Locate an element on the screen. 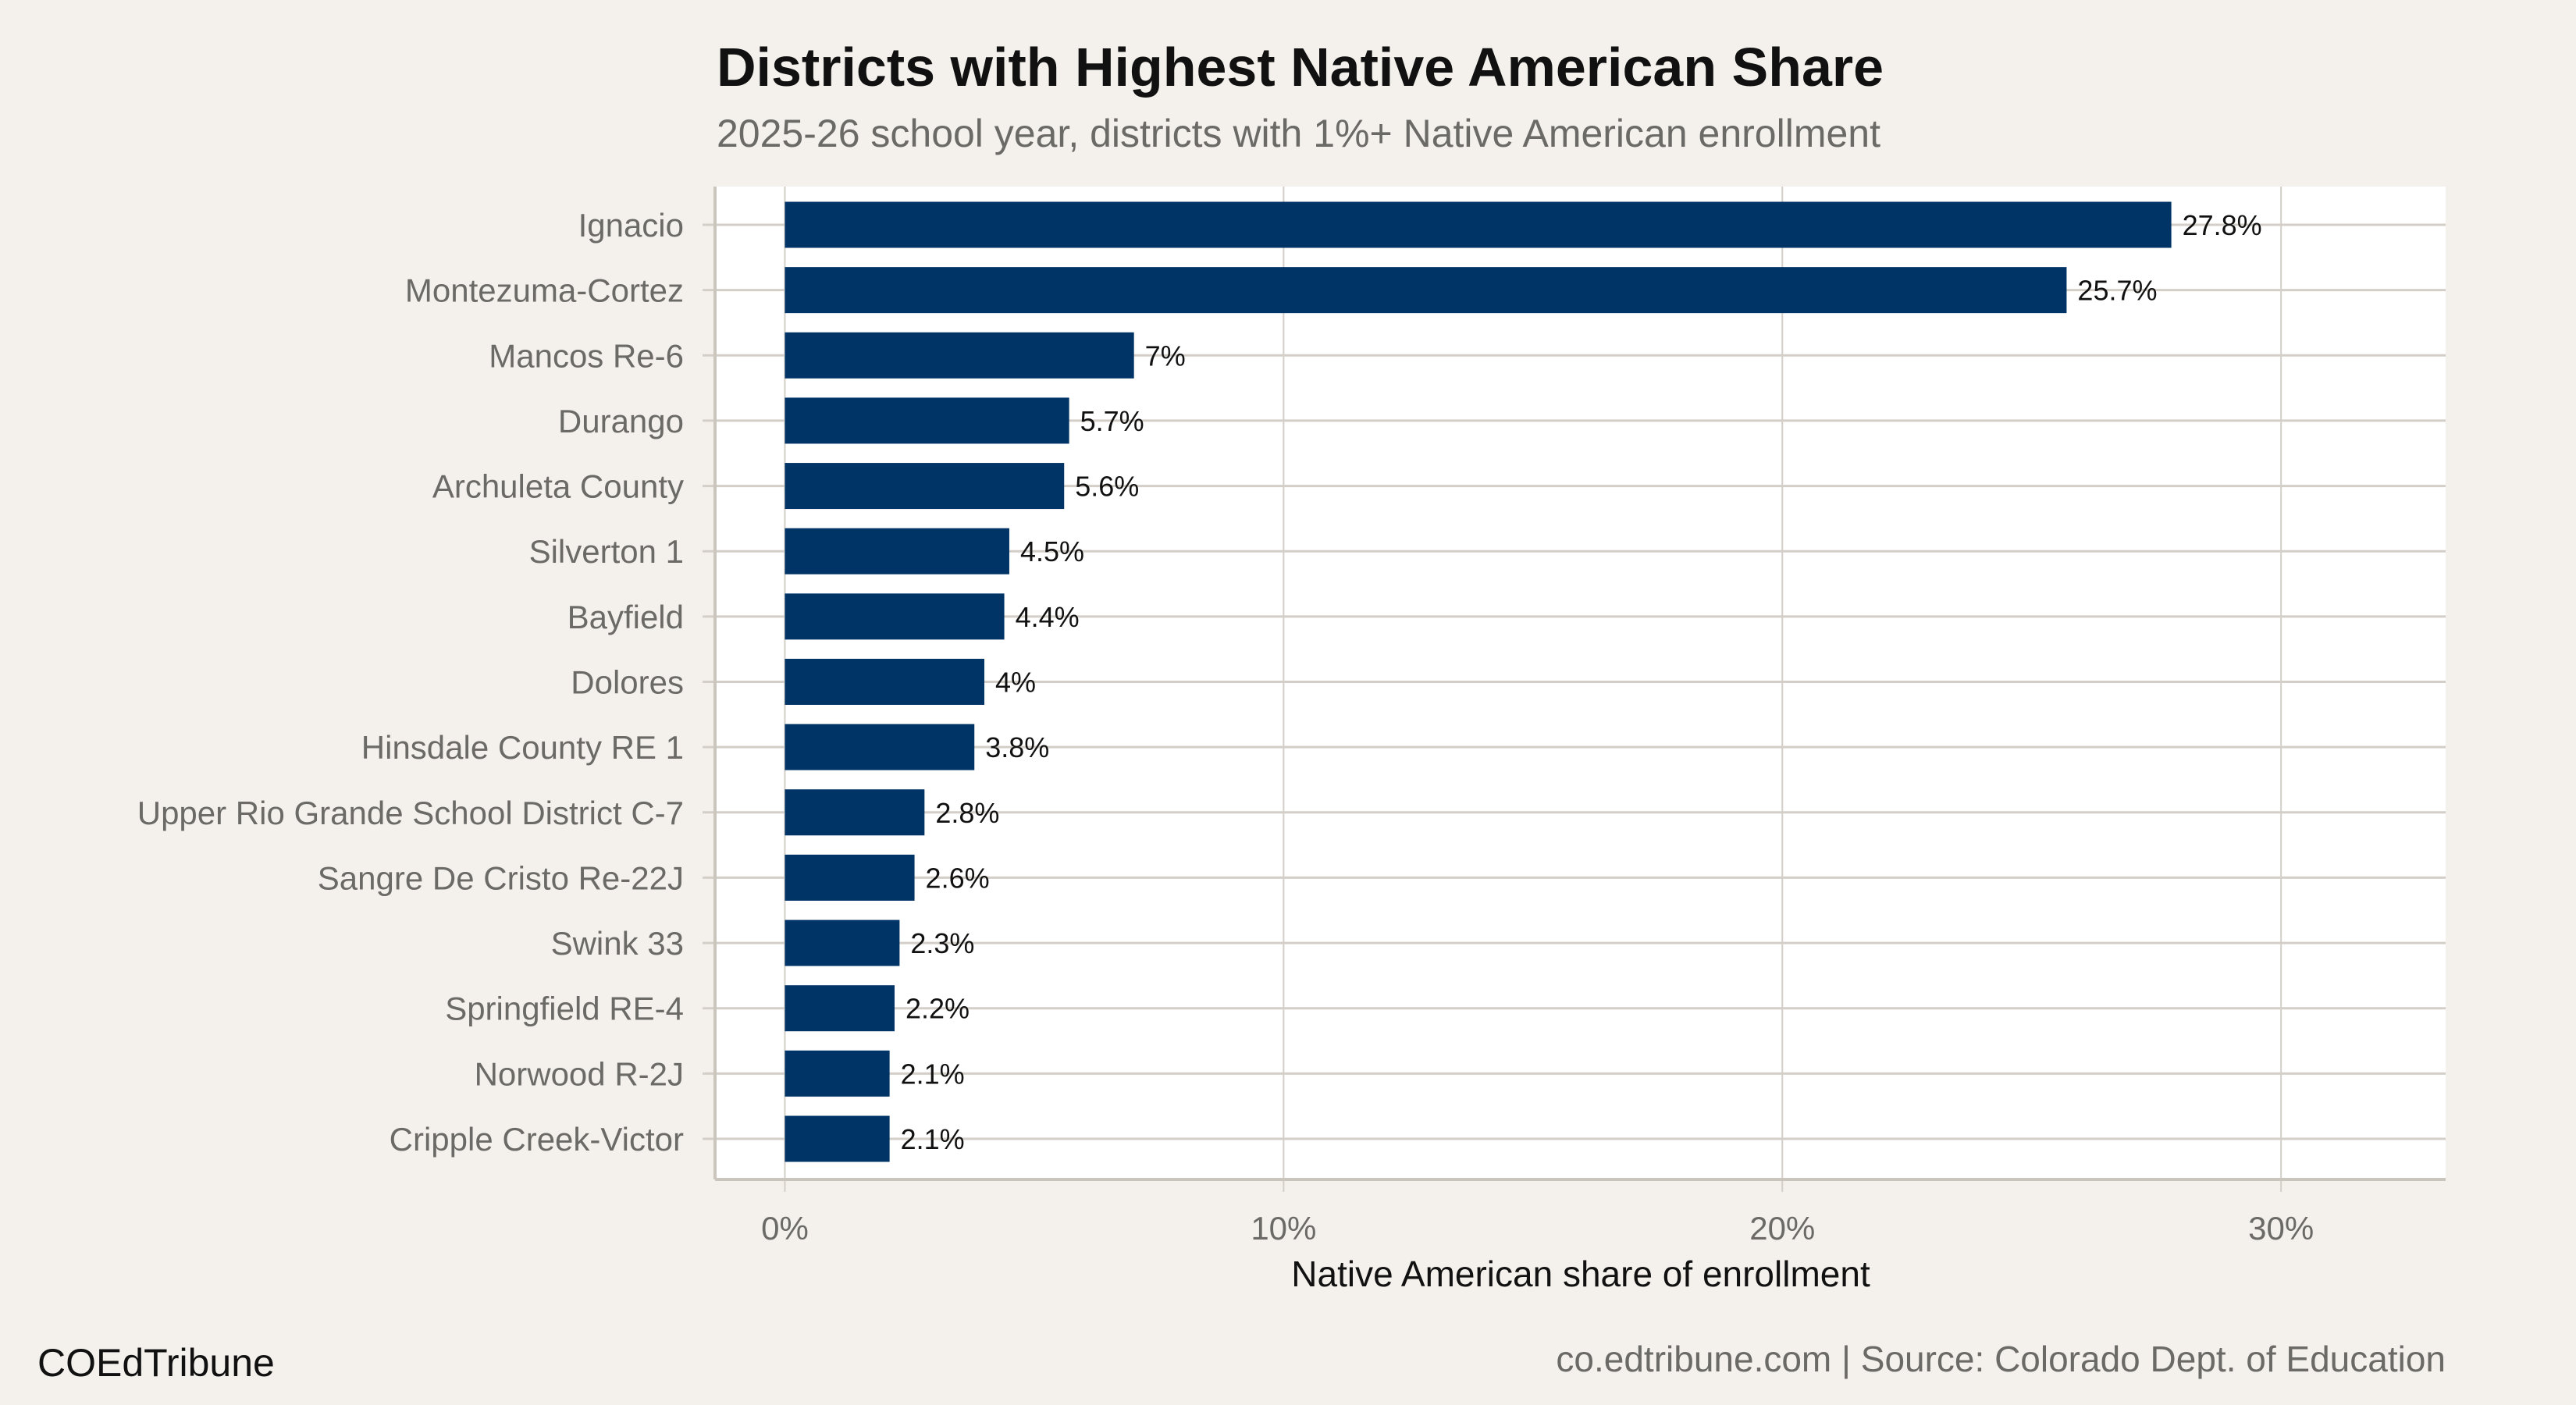  y-tick-label: Upper Rio Grande School District C-7 is located at coordinates (410, 813).